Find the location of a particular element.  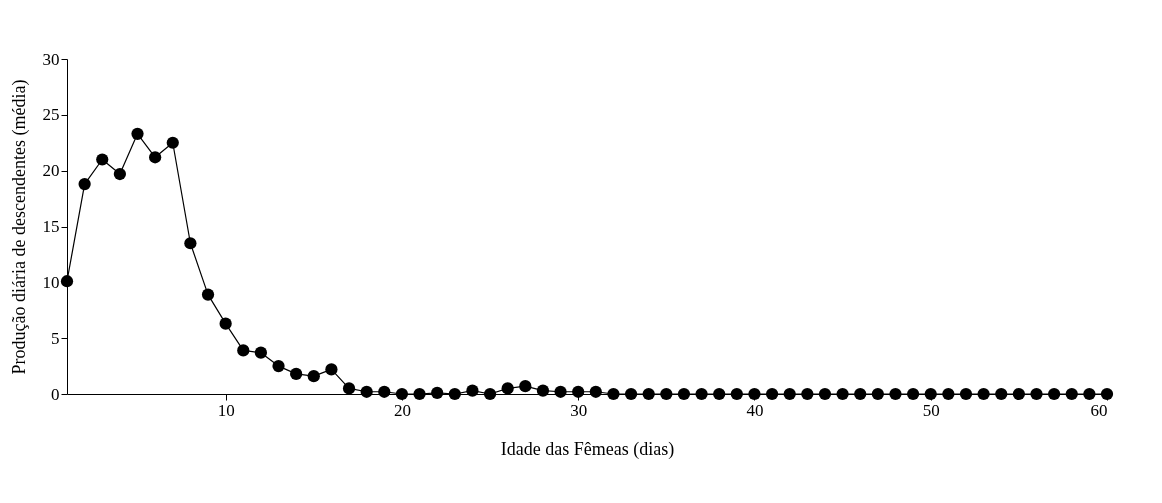

y-tick-label: 25 is located at coordinates (51, 115).